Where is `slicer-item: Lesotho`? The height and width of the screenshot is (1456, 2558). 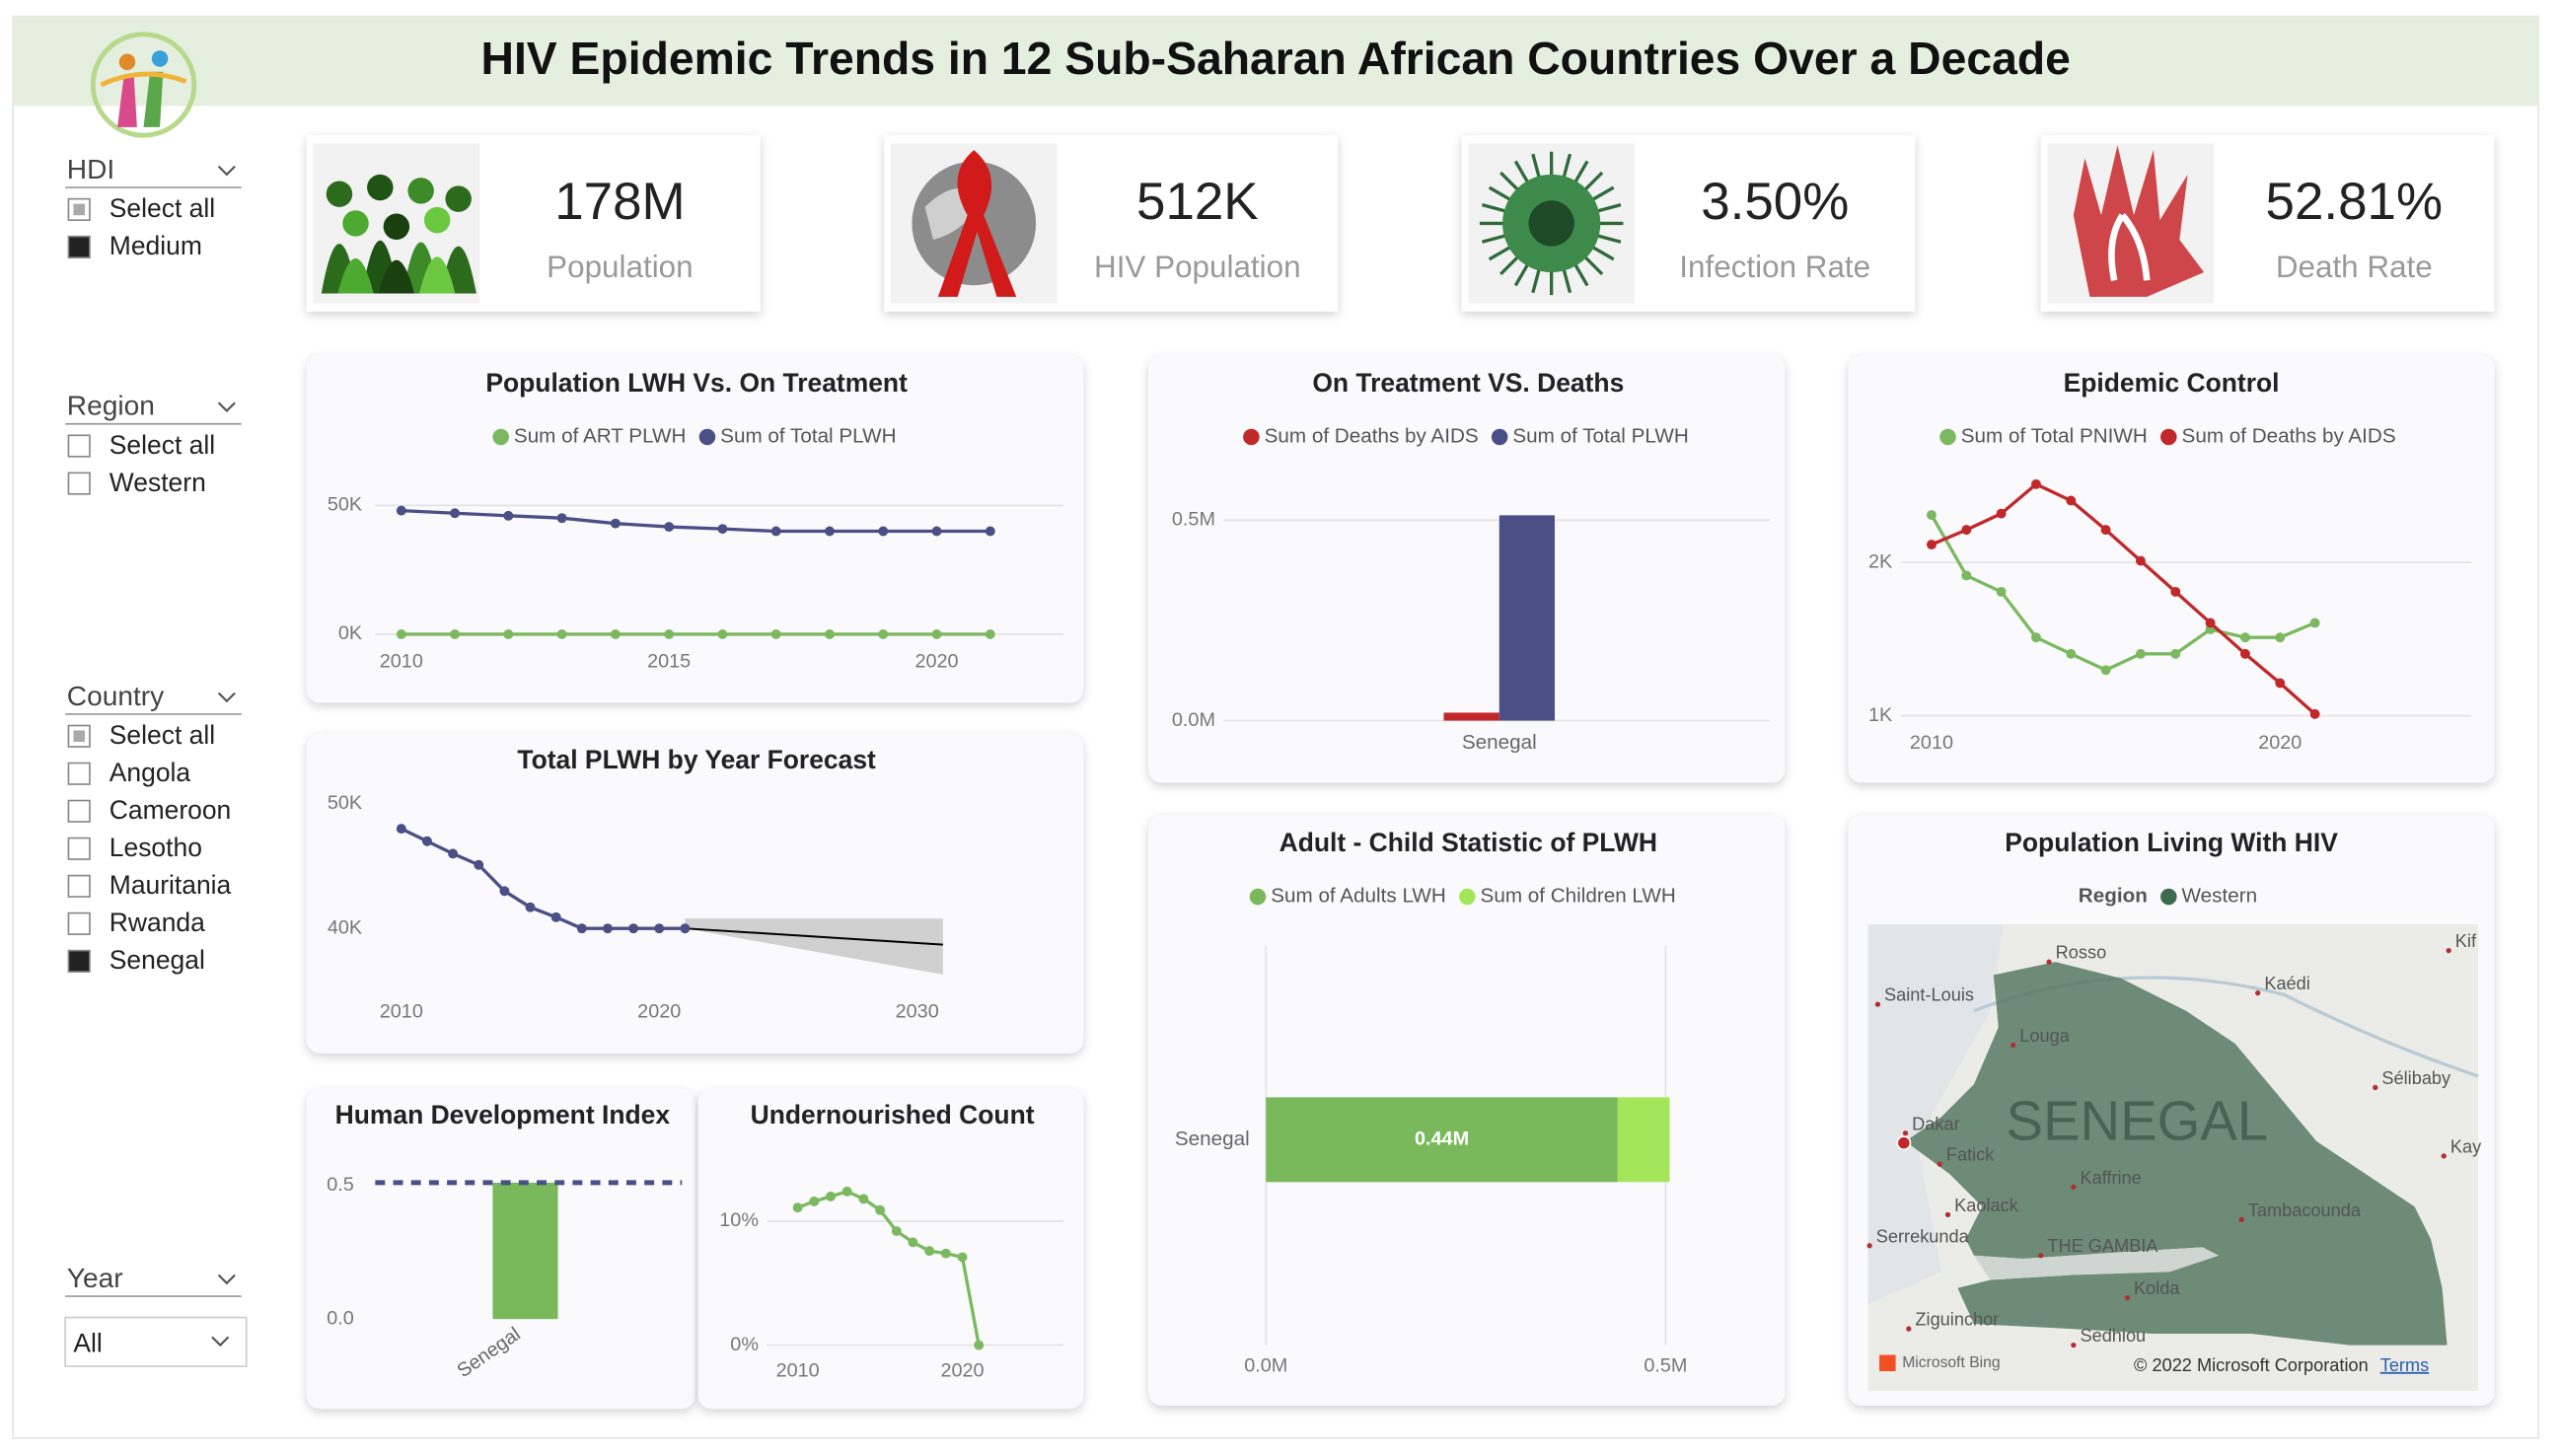 slicer-item: Lesotho is located at coordinates (156, 847).